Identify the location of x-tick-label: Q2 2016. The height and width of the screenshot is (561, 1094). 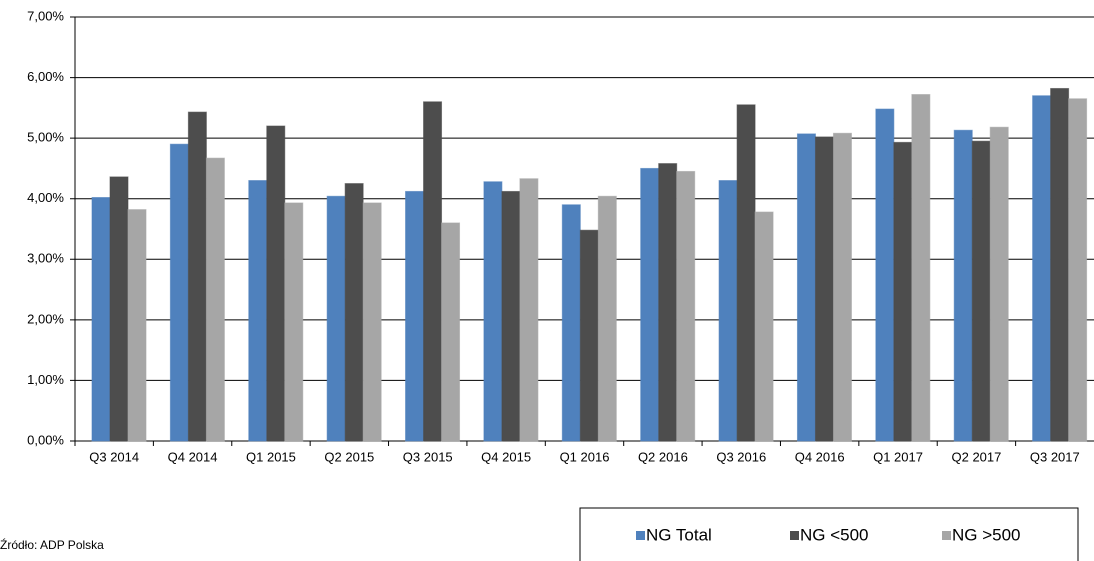
(663, 456).